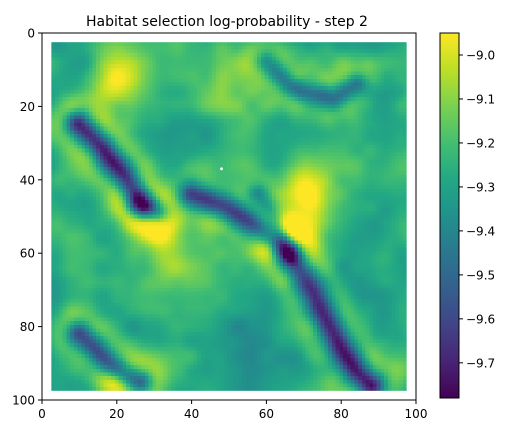 This screenshot has width=512, height=433. I want to click on x-axis: 0 20 40 60 80 100, so click(232, 410).